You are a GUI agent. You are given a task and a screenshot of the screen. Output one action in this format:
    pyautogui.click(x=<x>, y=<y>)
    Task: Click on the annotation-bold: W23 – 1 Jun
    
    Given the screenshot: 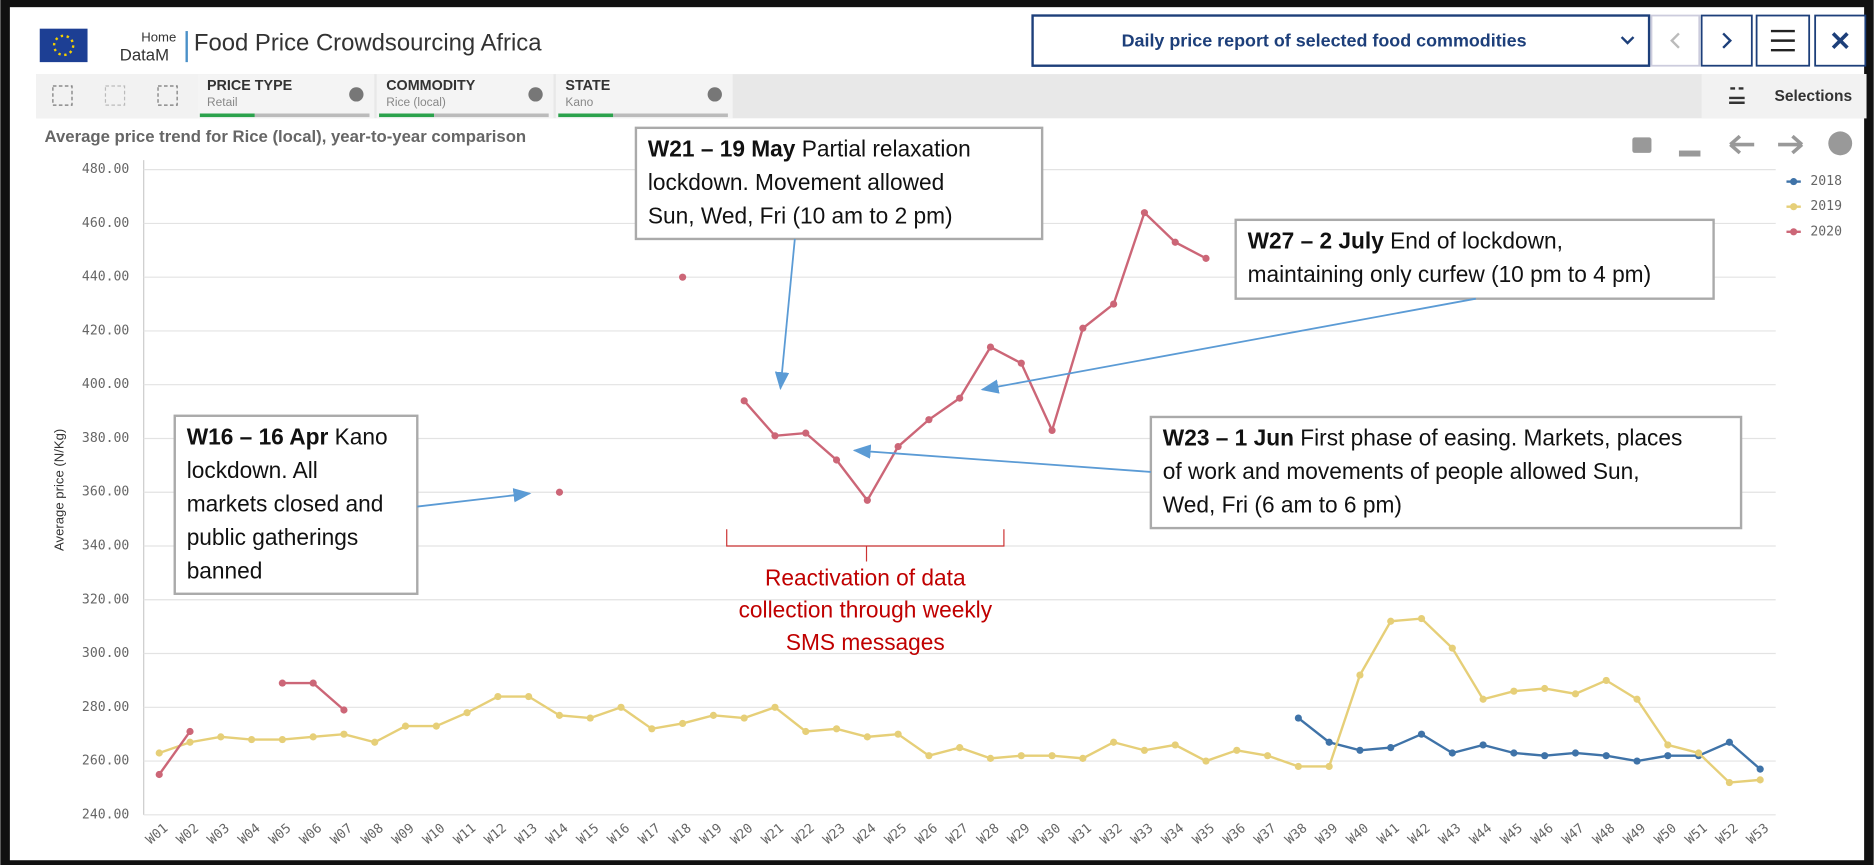 What is the action you would take?
    pyautogui.click(x=1228, y=438)
    